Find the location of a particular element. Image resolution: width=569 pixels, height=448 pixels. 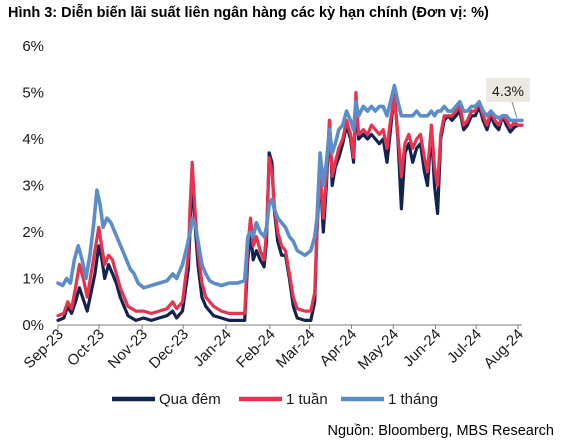

y-axis: 0% 1% 2% 3% 4% 5% 6% is located at coordinates (33, 186).